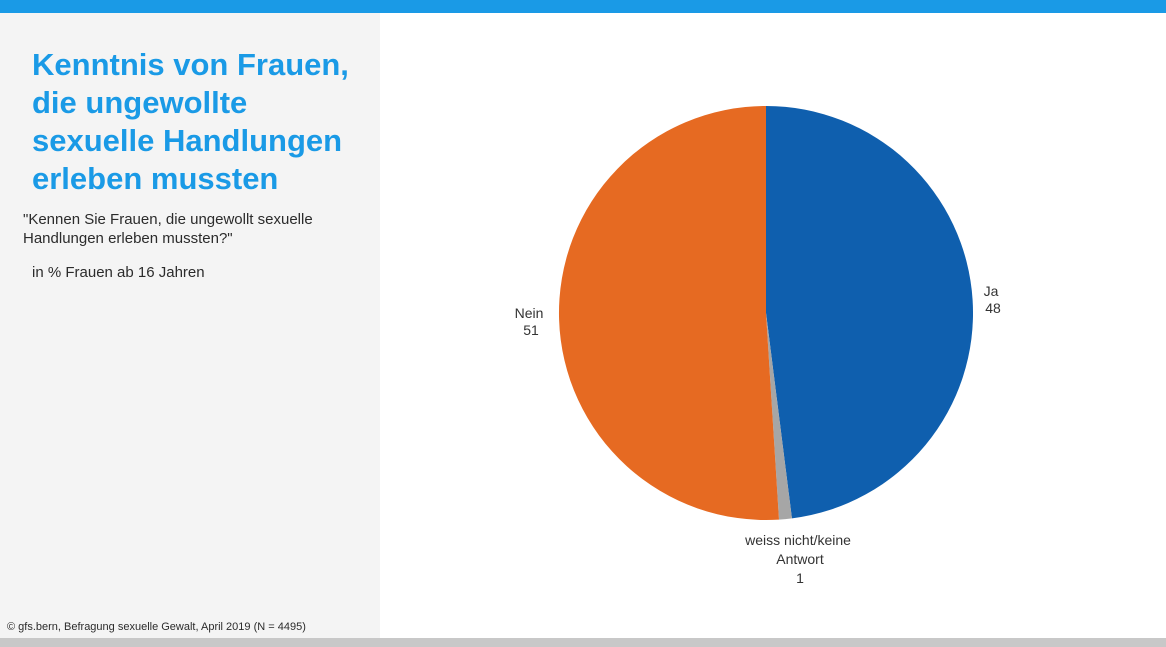 This screenshot has width=1166, height=647. What do you see at coordinates (870, 312) in the screenshot?
I see `pie-slice-ja` at bounding box center [870, 312].